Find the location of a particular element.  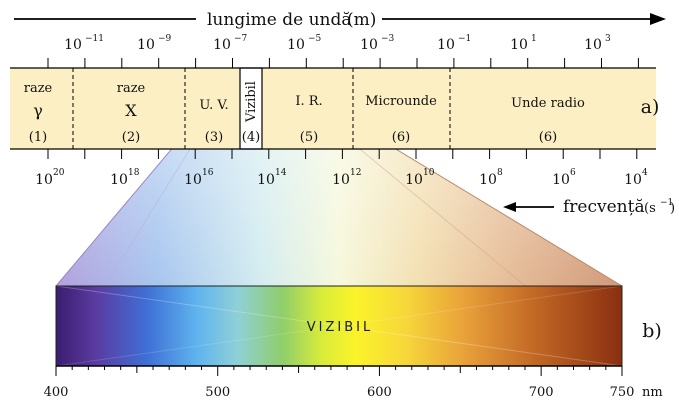

wavelength-tick-exponent: −7 is located at coordinates (241, 39).